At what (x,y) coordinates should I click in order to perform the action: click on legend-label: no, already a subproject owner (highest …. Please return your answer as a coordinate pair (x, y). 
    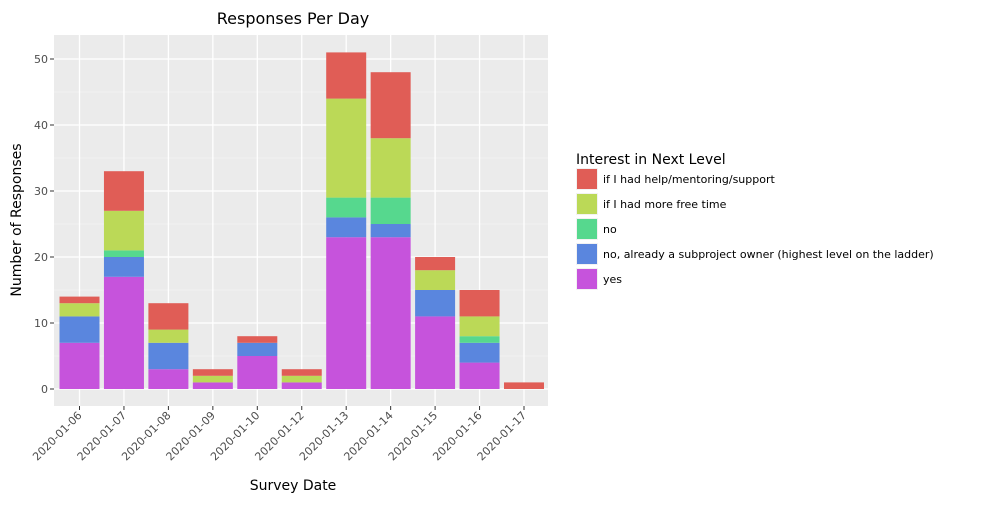
    Looking at the image, I should click on (768, 254).